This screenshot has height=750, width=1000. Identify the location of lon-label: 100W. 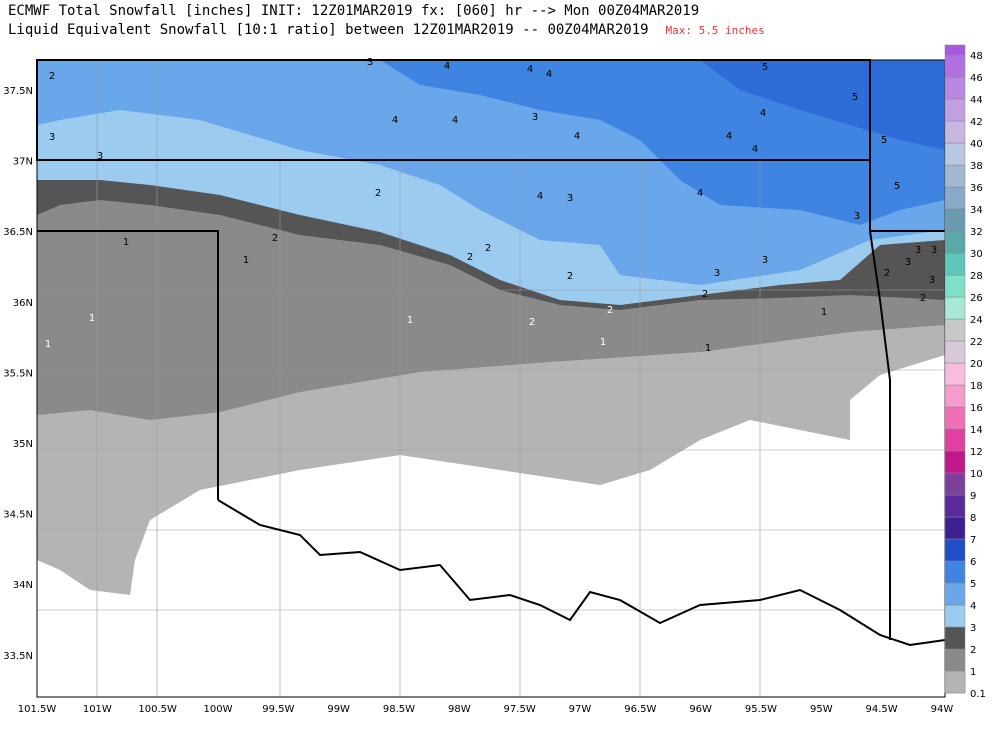
(217, 709).